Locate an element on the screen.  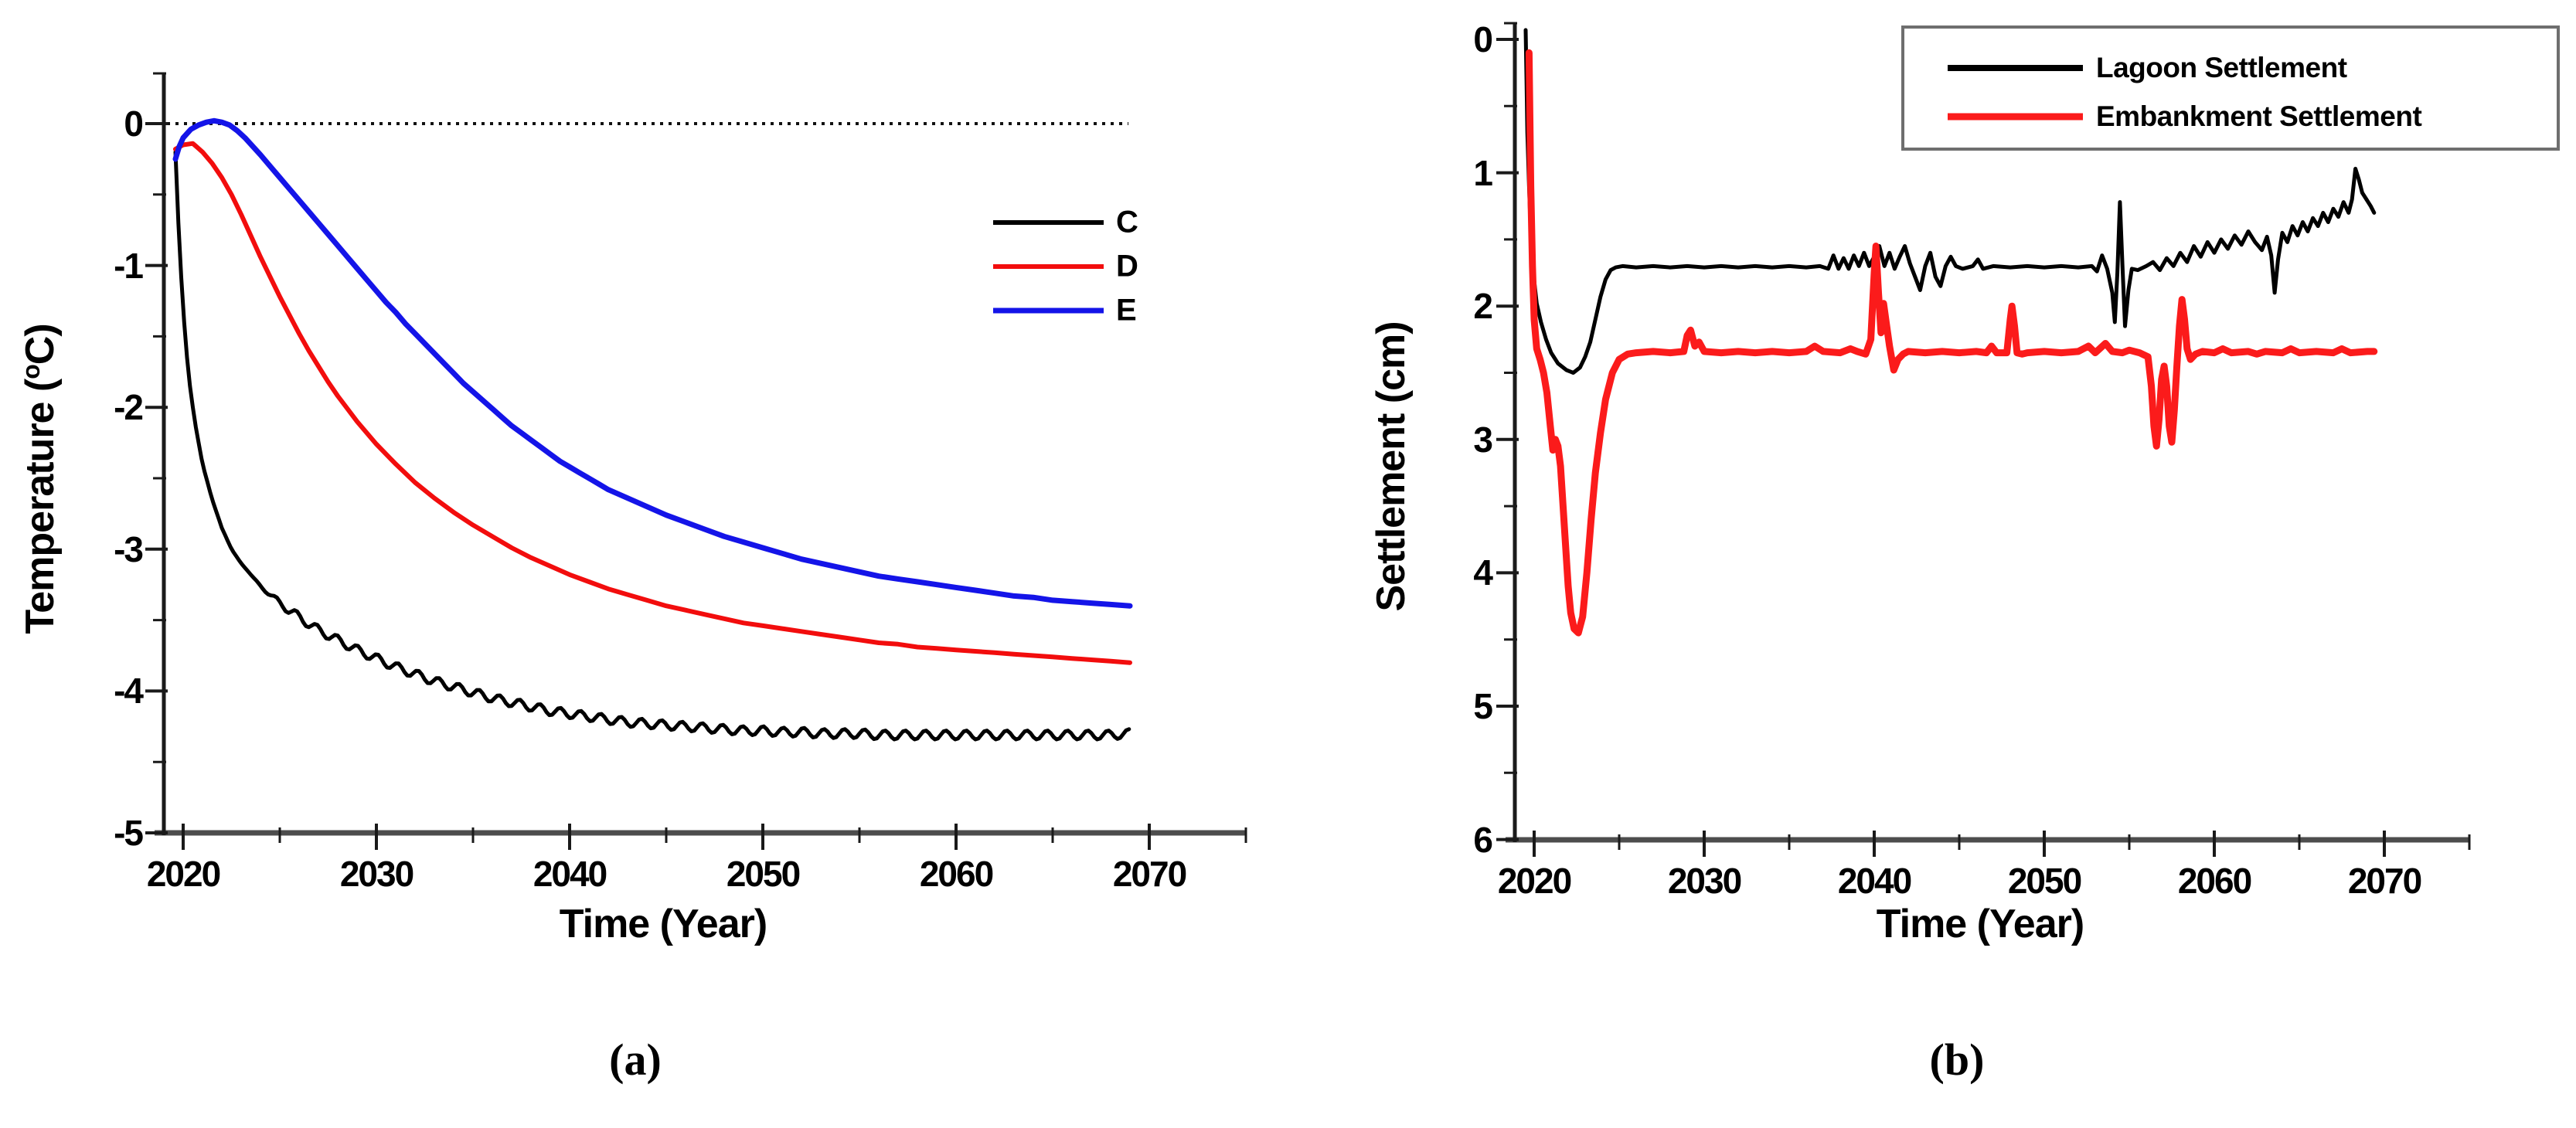
x-tick-label-a: 2030 is located at coordinates (376, 874).